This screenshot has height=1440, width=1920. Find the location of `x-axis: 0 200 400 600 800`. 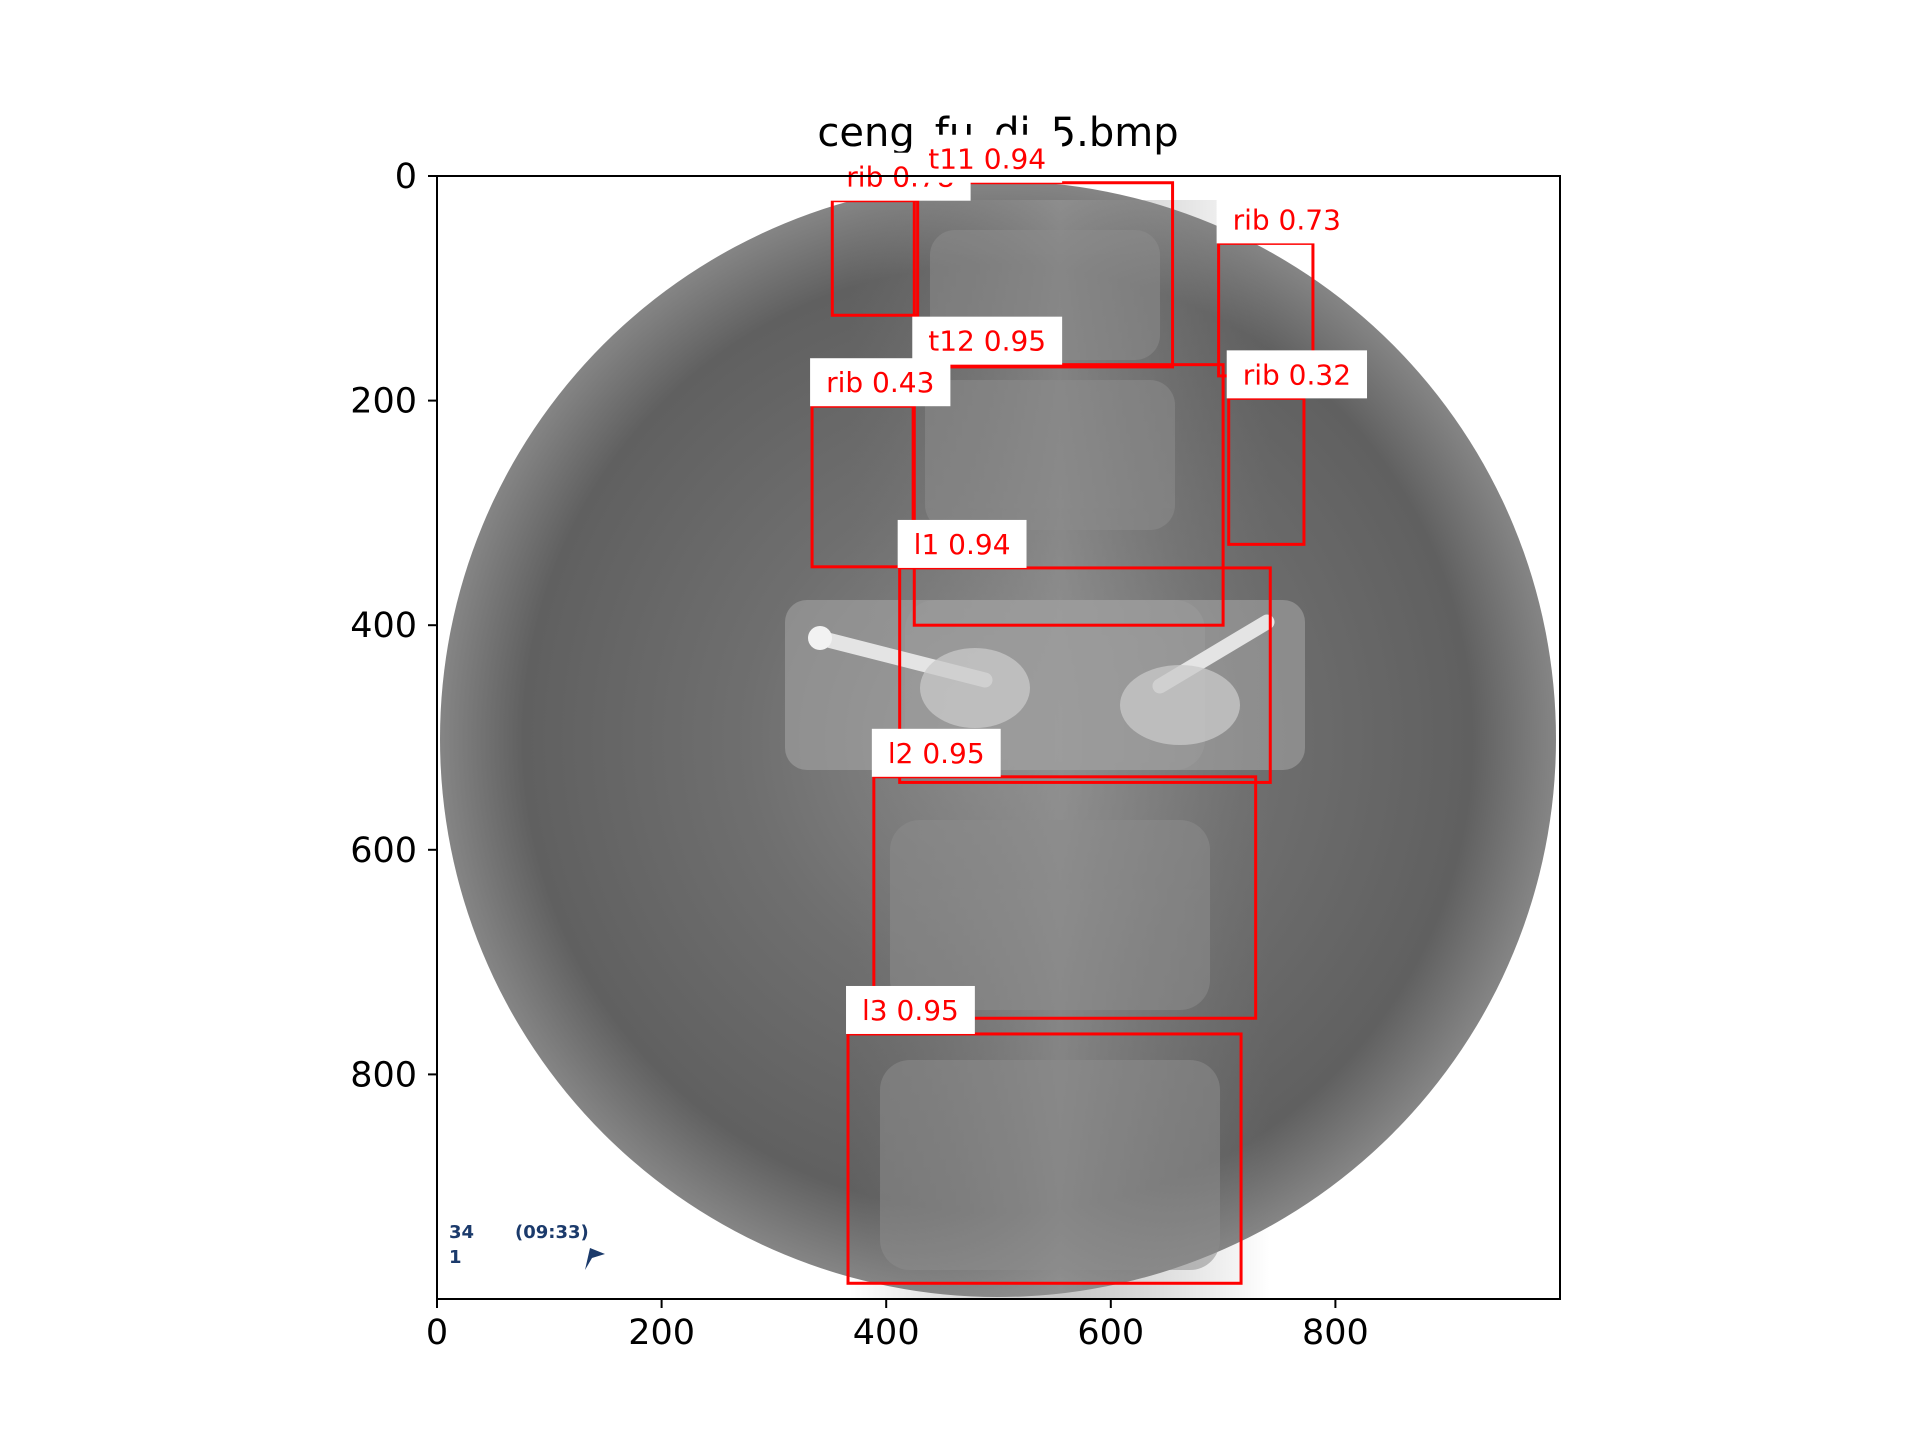

x-axis: 0 200 400 600 800 is located at coordinates (897, 1326).